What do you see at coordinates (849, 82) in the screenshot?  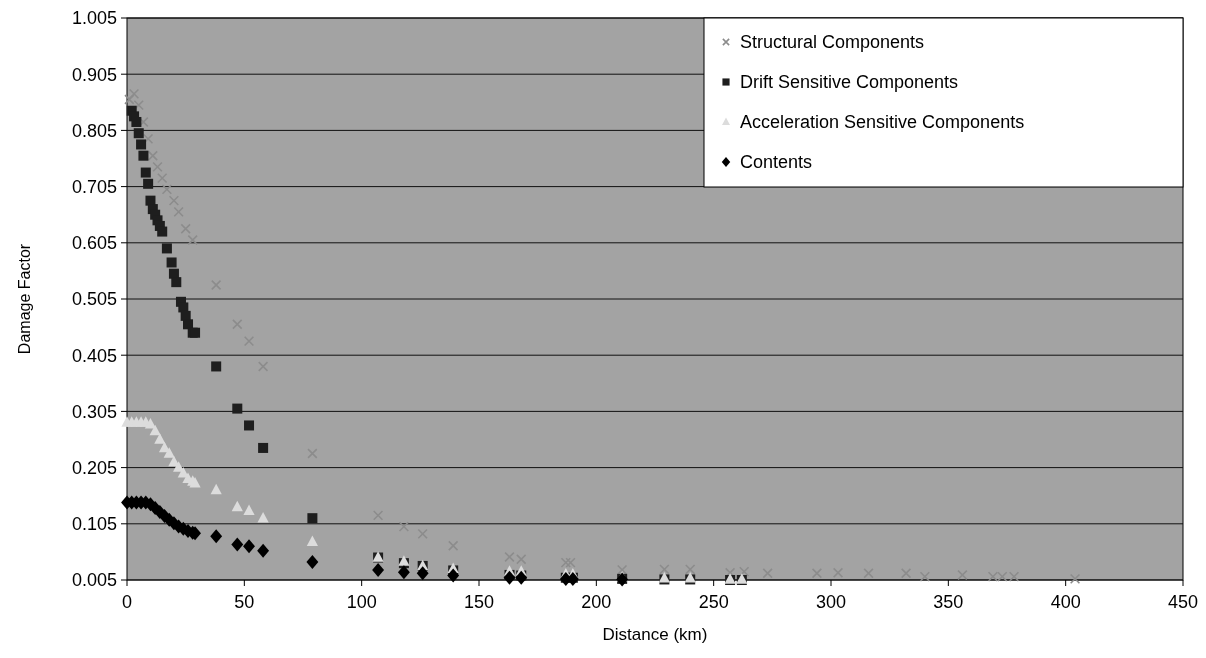 I see `legend-label: Drift Sensitive Components` at bounding box center [849, 82].